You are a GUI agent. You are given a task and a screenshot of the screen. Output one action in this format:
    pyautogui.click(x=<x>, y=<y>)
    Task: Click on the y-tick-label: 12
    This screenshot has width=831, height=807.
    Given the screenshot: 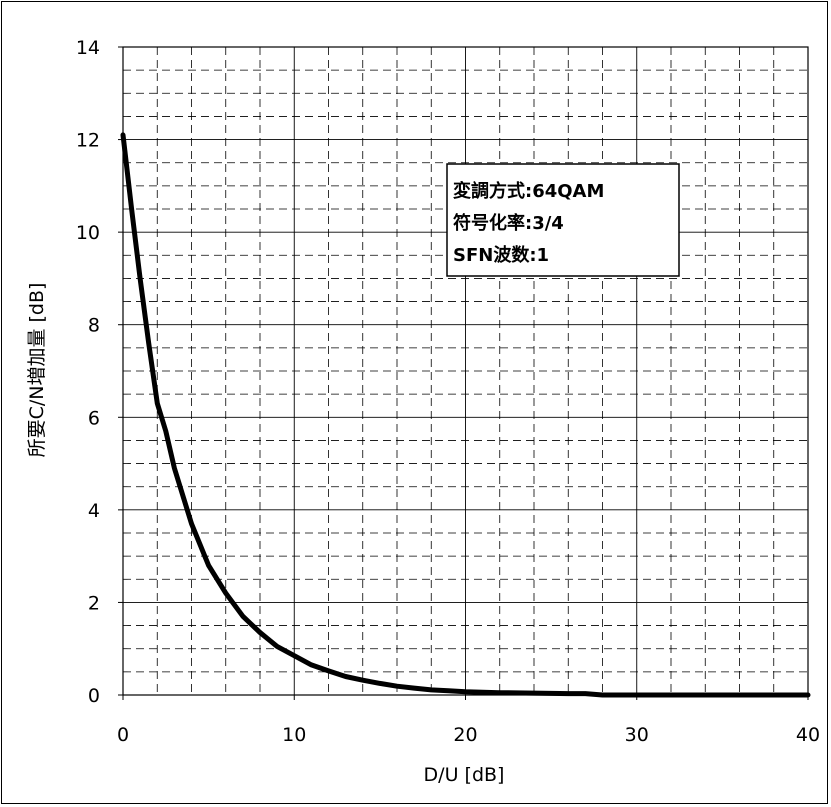 What is the action you would take?
    pyautogui.click(x=88, y=141)
    